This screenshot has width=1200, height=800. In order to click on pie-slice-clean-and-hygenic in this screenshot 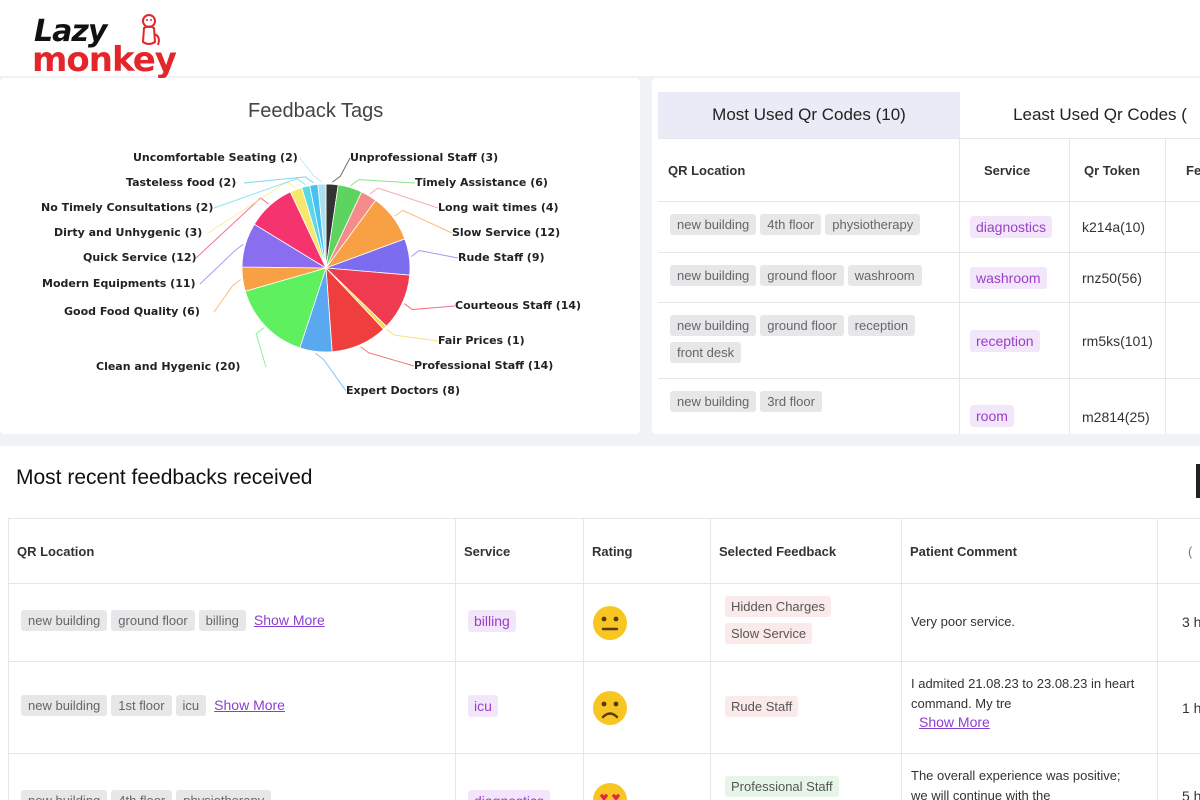, I will do `click(285, 308)`.